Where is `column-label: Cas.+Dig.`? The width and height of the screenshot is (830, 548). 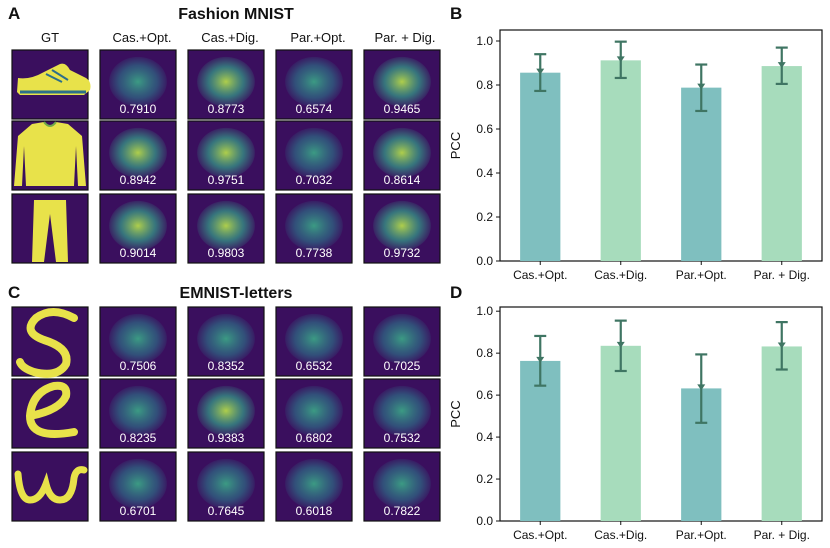
column-label: Cas.+Dig. is located at coordinates (229, 37).